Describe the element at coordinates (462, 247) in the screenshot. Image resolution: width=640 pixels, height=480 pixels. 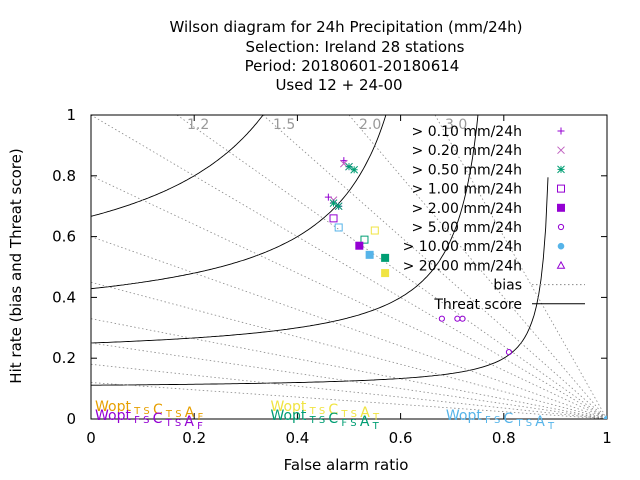
I see `legend-label: > 10.00 mm/24h` at that location.